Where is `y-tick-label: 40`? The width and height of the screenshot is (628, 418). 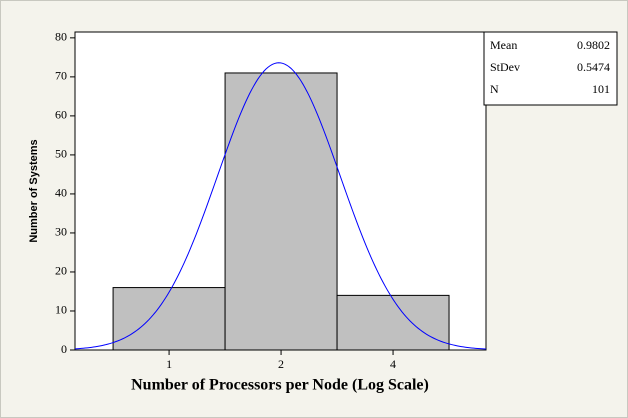
y-tick-label: 40 is located at coordinates (61, 193).